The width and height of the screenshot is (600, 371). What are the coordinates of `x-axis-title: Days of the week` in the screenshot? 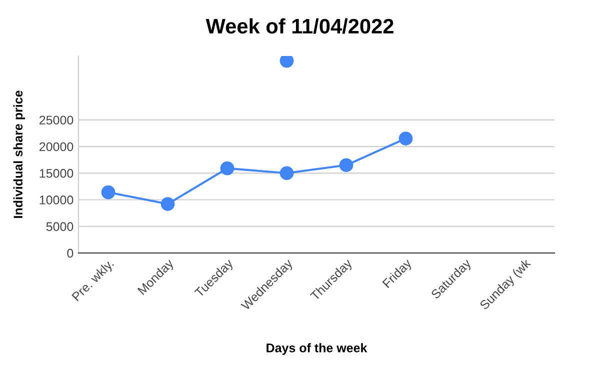 It's located at (317, 349).